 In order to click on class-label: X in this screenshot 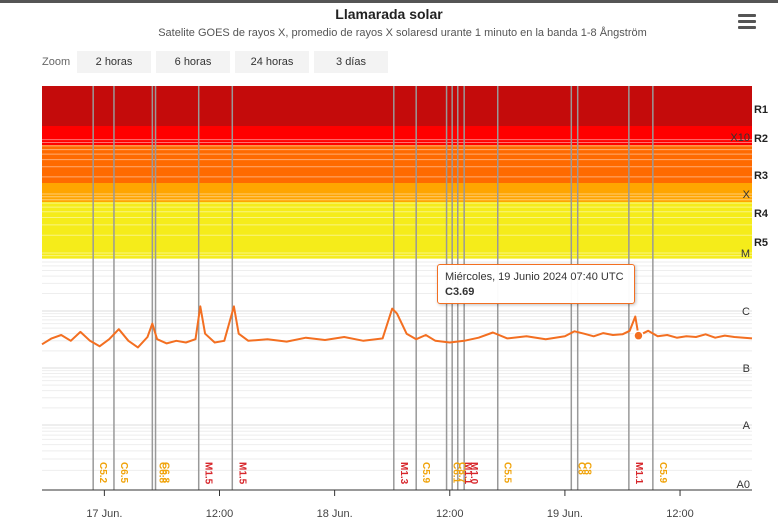, I will do `click(747, 195)`.